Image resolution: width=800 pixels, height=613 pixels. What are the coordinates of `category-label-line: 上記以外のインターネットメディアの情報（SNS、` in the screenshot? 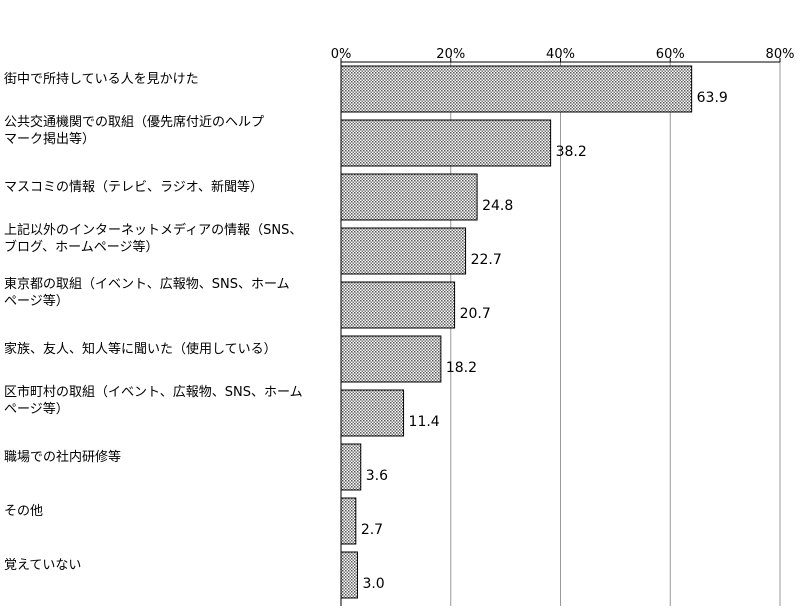 It's located at (153, 230).